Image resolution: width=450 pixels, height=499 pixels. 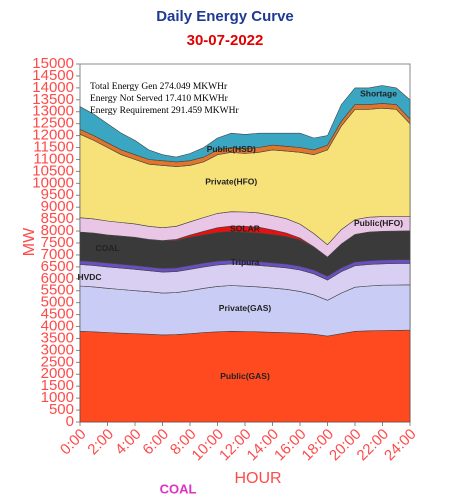 What do you see at coordinates (57, 242) in the screenshot?
I see `y-tick-label: 7500` at bounding box center [57, 242].